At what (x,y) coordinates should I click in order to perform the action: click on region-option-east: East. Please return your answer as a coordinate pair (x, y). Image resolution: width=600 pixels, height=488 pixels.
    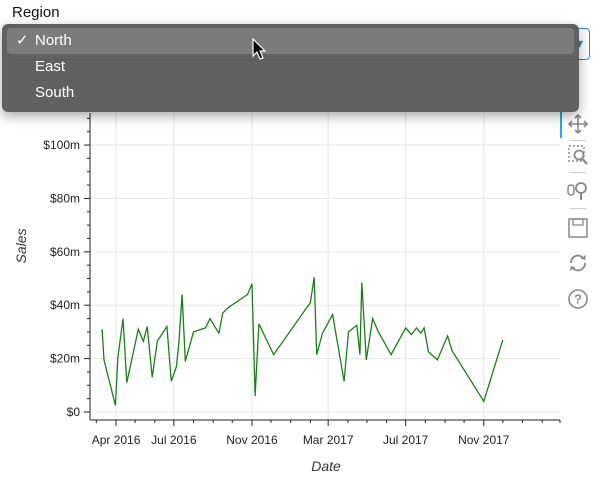
    Looking at the image, I should click on (290, 67).